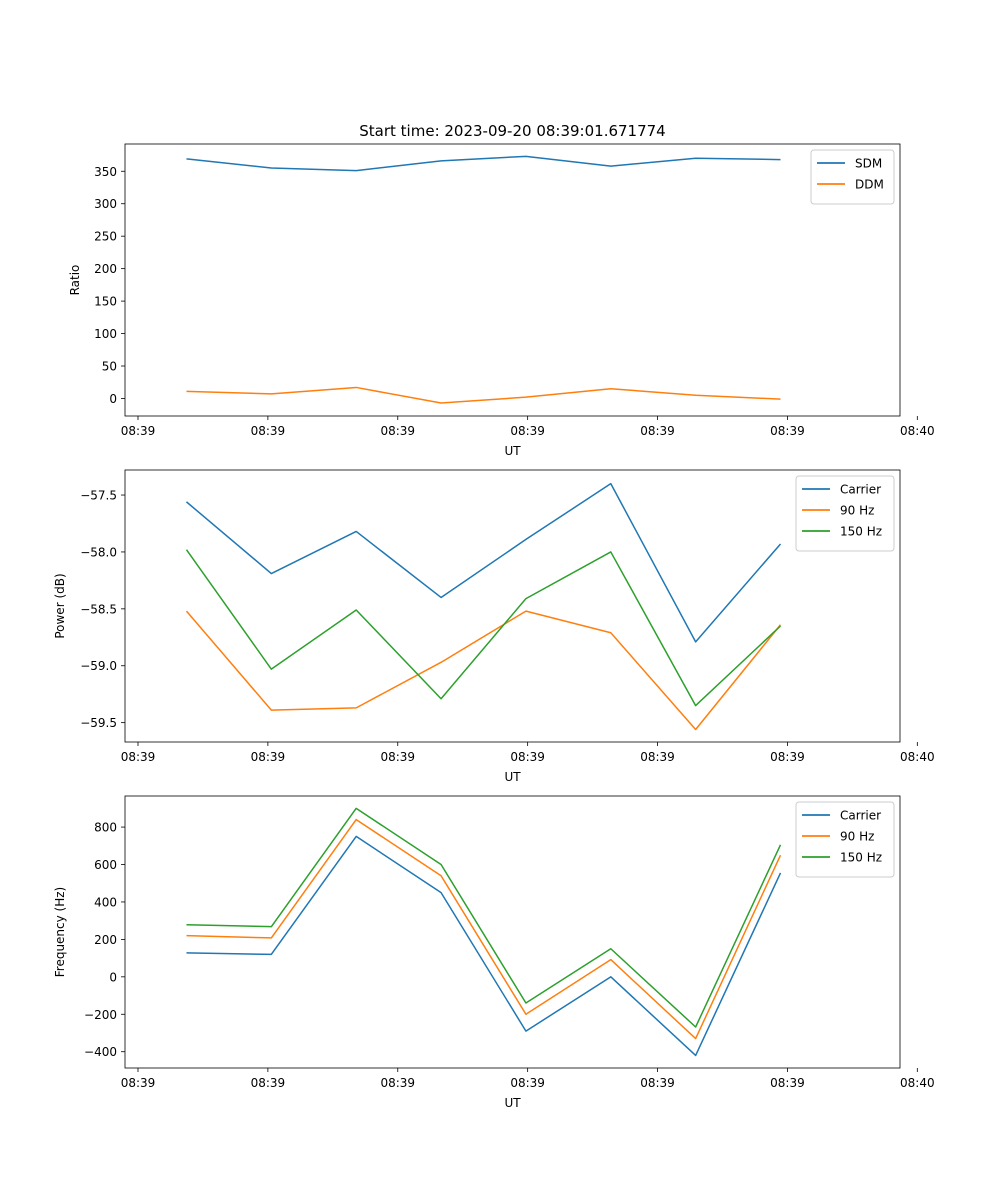 This screenshot has width=1000, height=1200. Describe the element at coordinates (98, 609) in the screenshot. I see `y-tick-label: −58.5` at that location.